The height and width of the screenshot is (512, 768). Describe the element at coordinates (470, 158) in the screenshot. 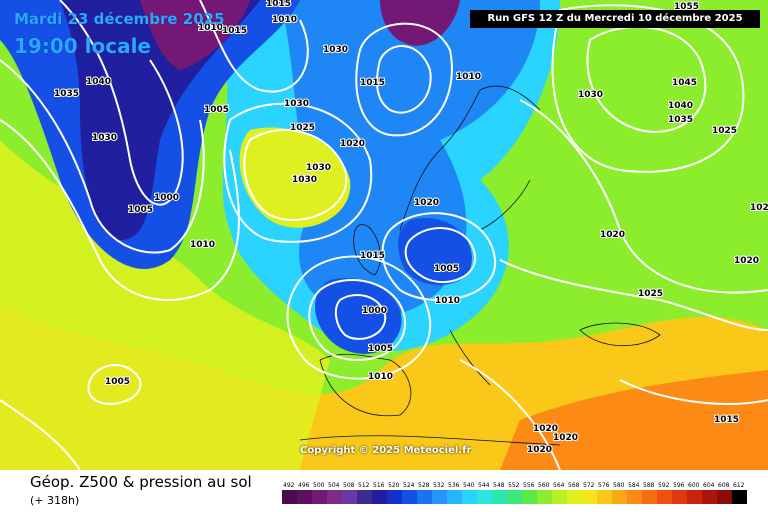

I see `coastline-scandinavia` at that location.